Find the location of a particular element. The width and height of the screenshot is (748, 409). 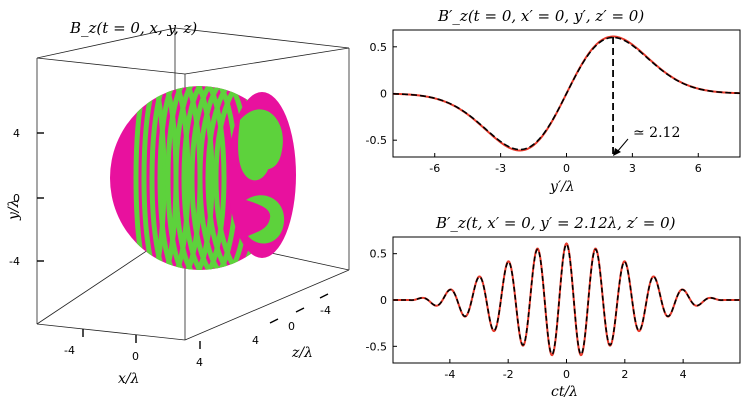

time-title: B′_z(t, x′ = 0, y′ = 2.12λ, z′ = 0) is located at coordinates (555, 223).